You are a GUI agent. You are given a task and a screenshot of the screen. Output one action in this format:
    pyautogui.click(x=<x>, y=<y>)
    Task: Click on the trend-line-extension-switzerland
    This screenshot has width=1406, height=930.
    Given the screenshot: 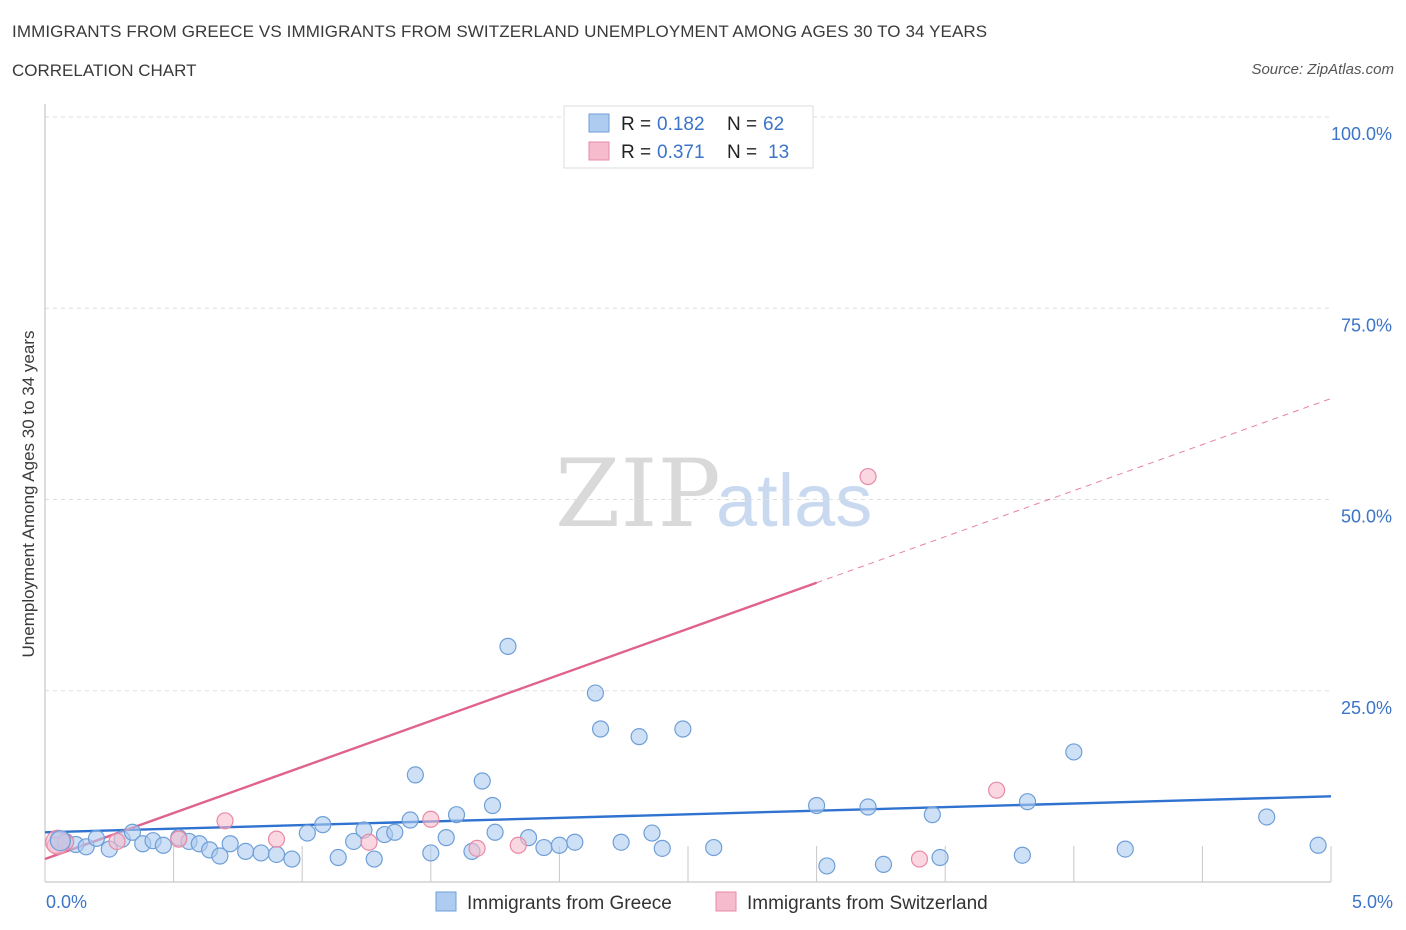 What is the action you would take?
    pyautogui.click(x=1074, y=491)
    